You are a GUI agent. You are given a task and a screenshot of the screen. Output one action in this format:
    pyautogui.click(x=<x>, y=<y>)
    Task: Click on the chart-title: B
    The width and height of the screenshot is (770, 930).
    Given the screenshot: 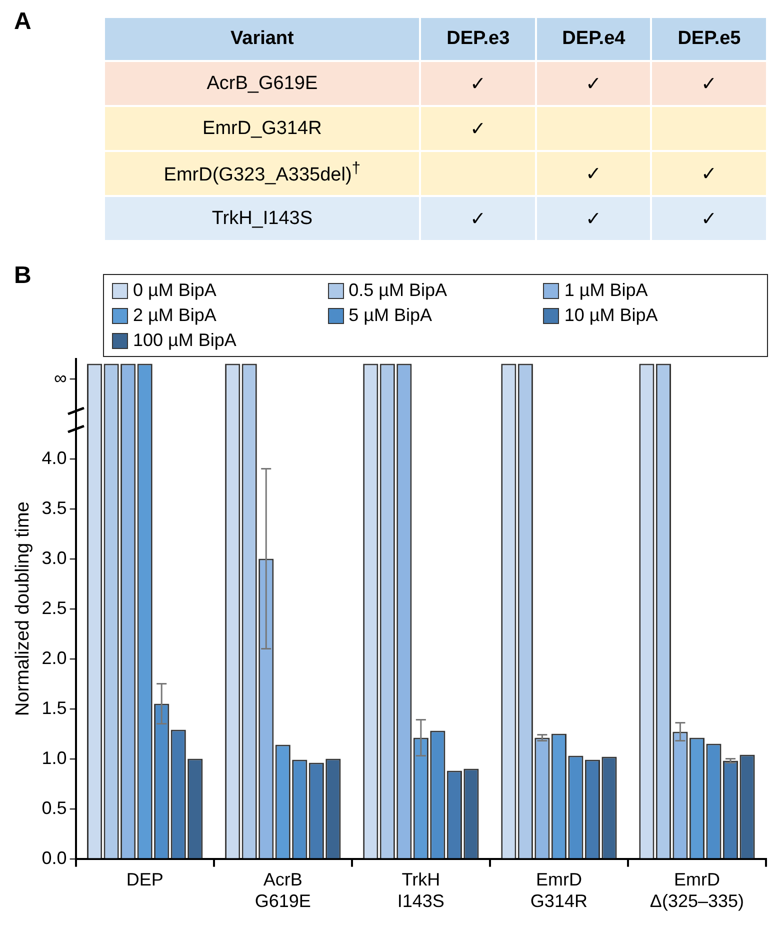 What is the action you would take?
    pyautogui.click(x=23, y=276)
    